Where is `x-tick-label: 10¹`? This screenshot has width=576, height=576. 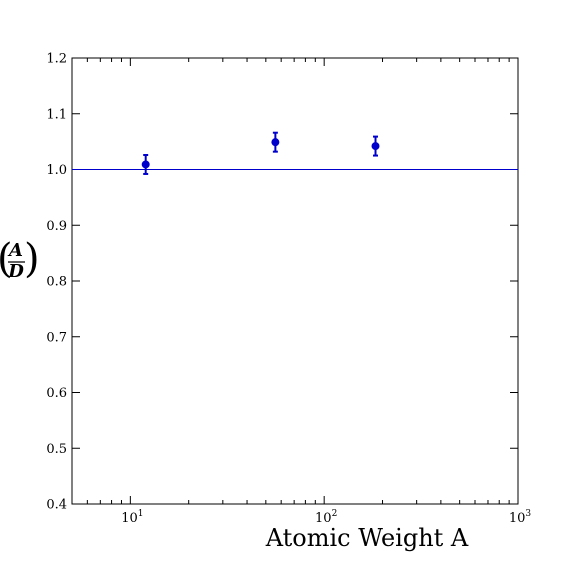
x-tick-label: 10¹ is located at coordinates (132, 517).